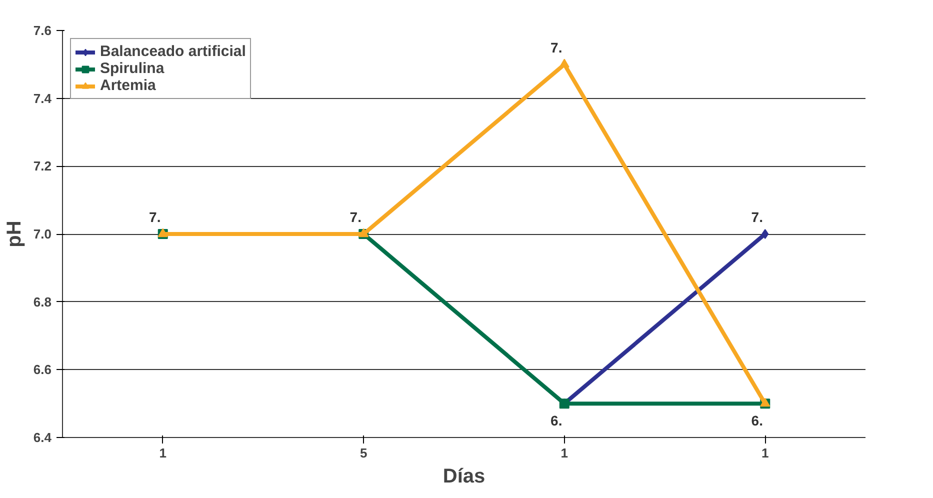 The image size is (933, 498). I want to click on y-tick-label: 6.6, so click(42, 370).